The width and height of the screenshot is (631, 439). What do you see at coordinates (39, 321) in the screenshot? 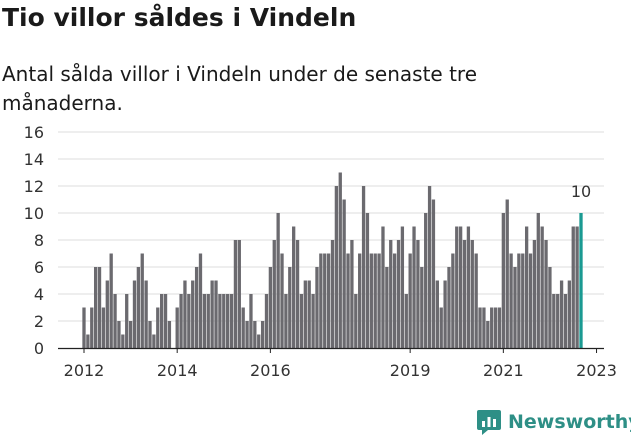
I see `y-tick-label: 2` at bounding box center [39, 321].